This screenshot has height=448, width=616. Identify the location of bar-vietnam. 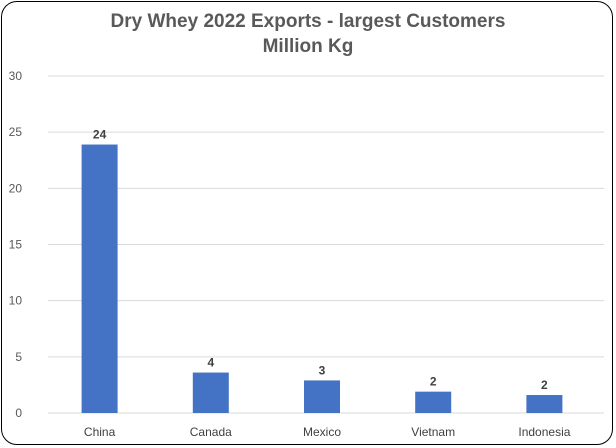
(433, 402).